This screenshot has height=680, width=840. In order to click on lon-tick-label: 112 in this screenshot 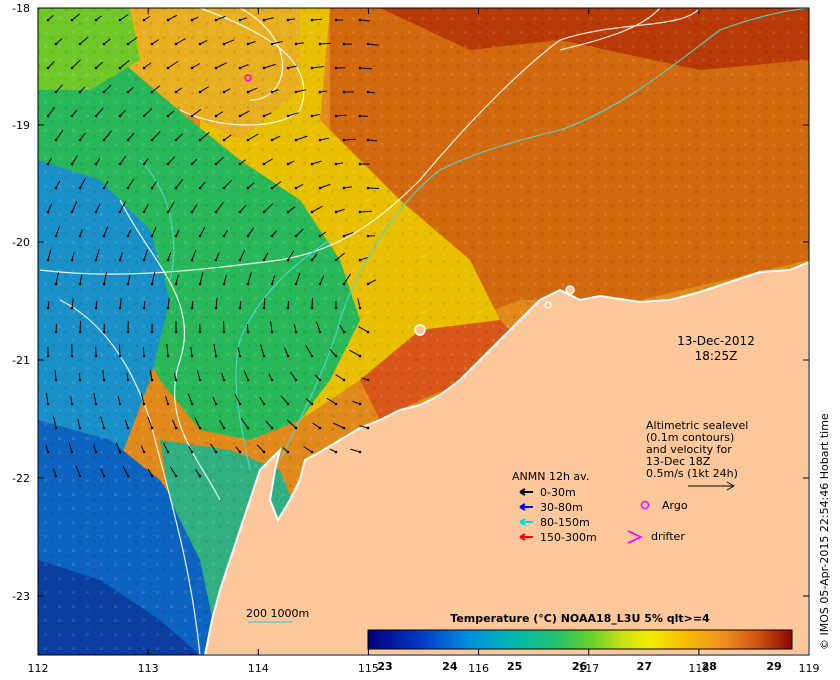, I will do `click(38, 668)`.